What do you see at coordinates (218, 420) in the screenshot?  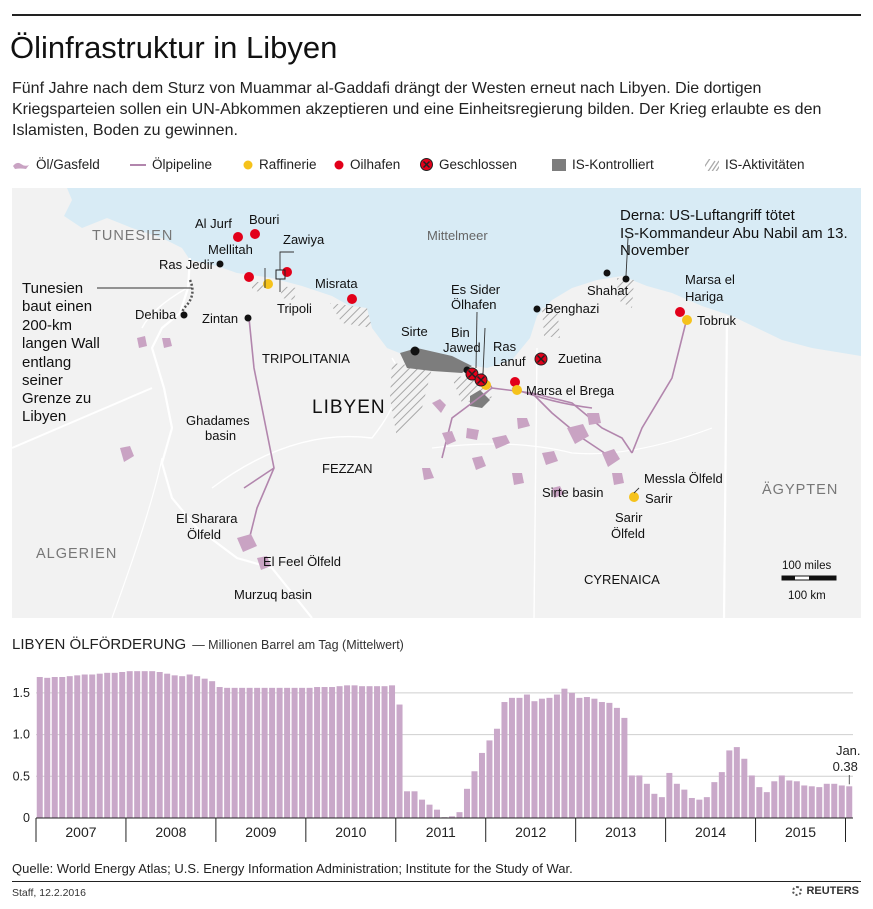 I see `label-ghadames-1: Ghadames` at bounding box center [218, 420].